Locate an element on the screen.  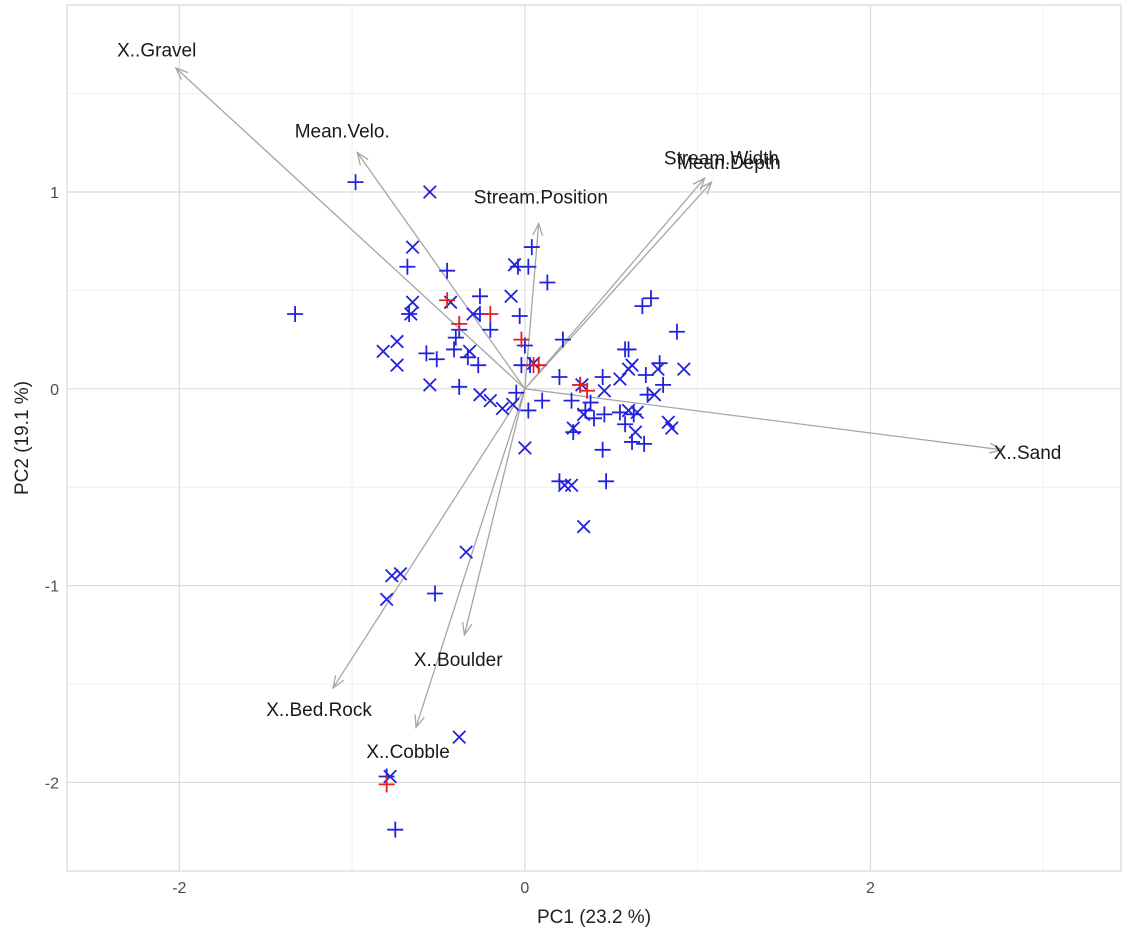
x-tick-label: 0 is located at coordinates (524, 888).